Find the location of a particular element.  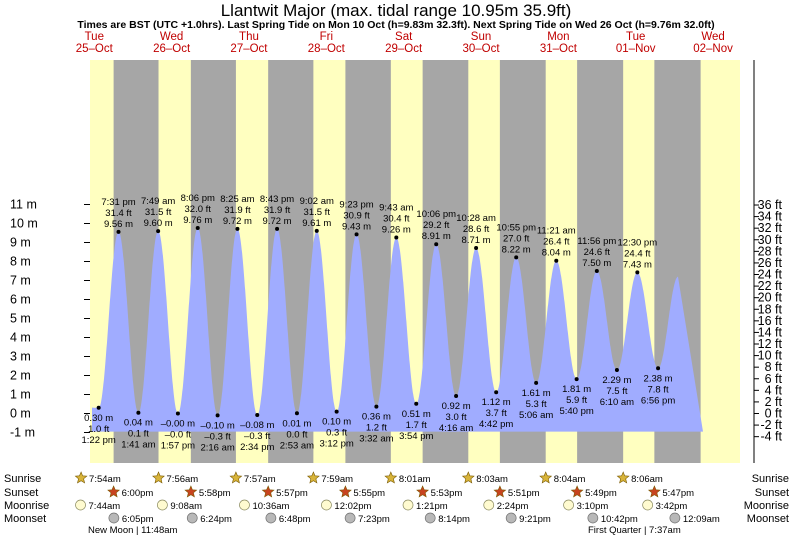

sunset-time: 5:53pm is located at coordinates (447, 493).